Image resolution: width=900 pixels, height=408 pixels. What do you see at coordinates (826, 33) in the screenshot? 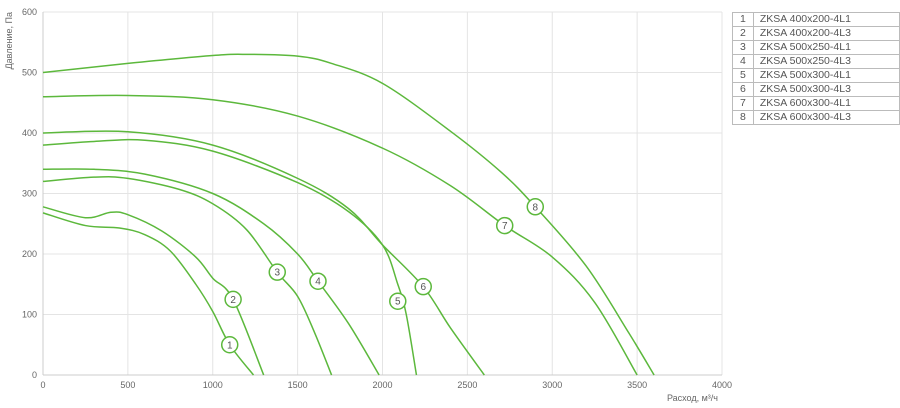
I see `legend-model-name: ZKSA 400x200-4L3` at bounding box center [826, 33].